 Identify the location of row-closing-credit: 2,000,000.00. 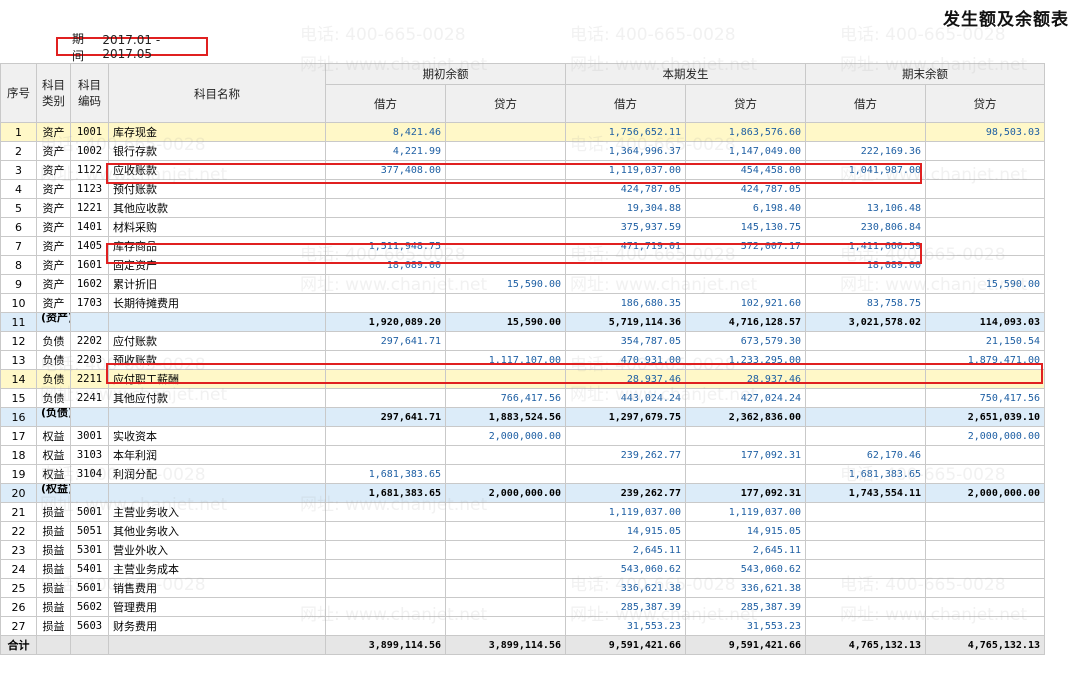
(985, 436).